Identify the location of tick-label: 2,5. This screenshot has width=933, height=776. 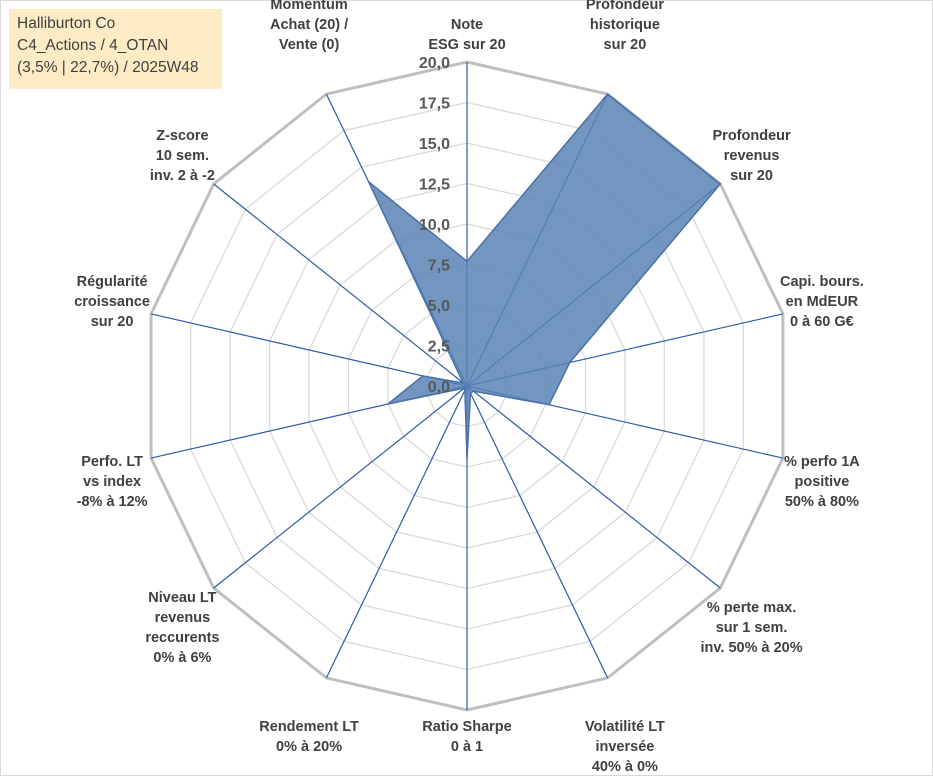
(439, 347).